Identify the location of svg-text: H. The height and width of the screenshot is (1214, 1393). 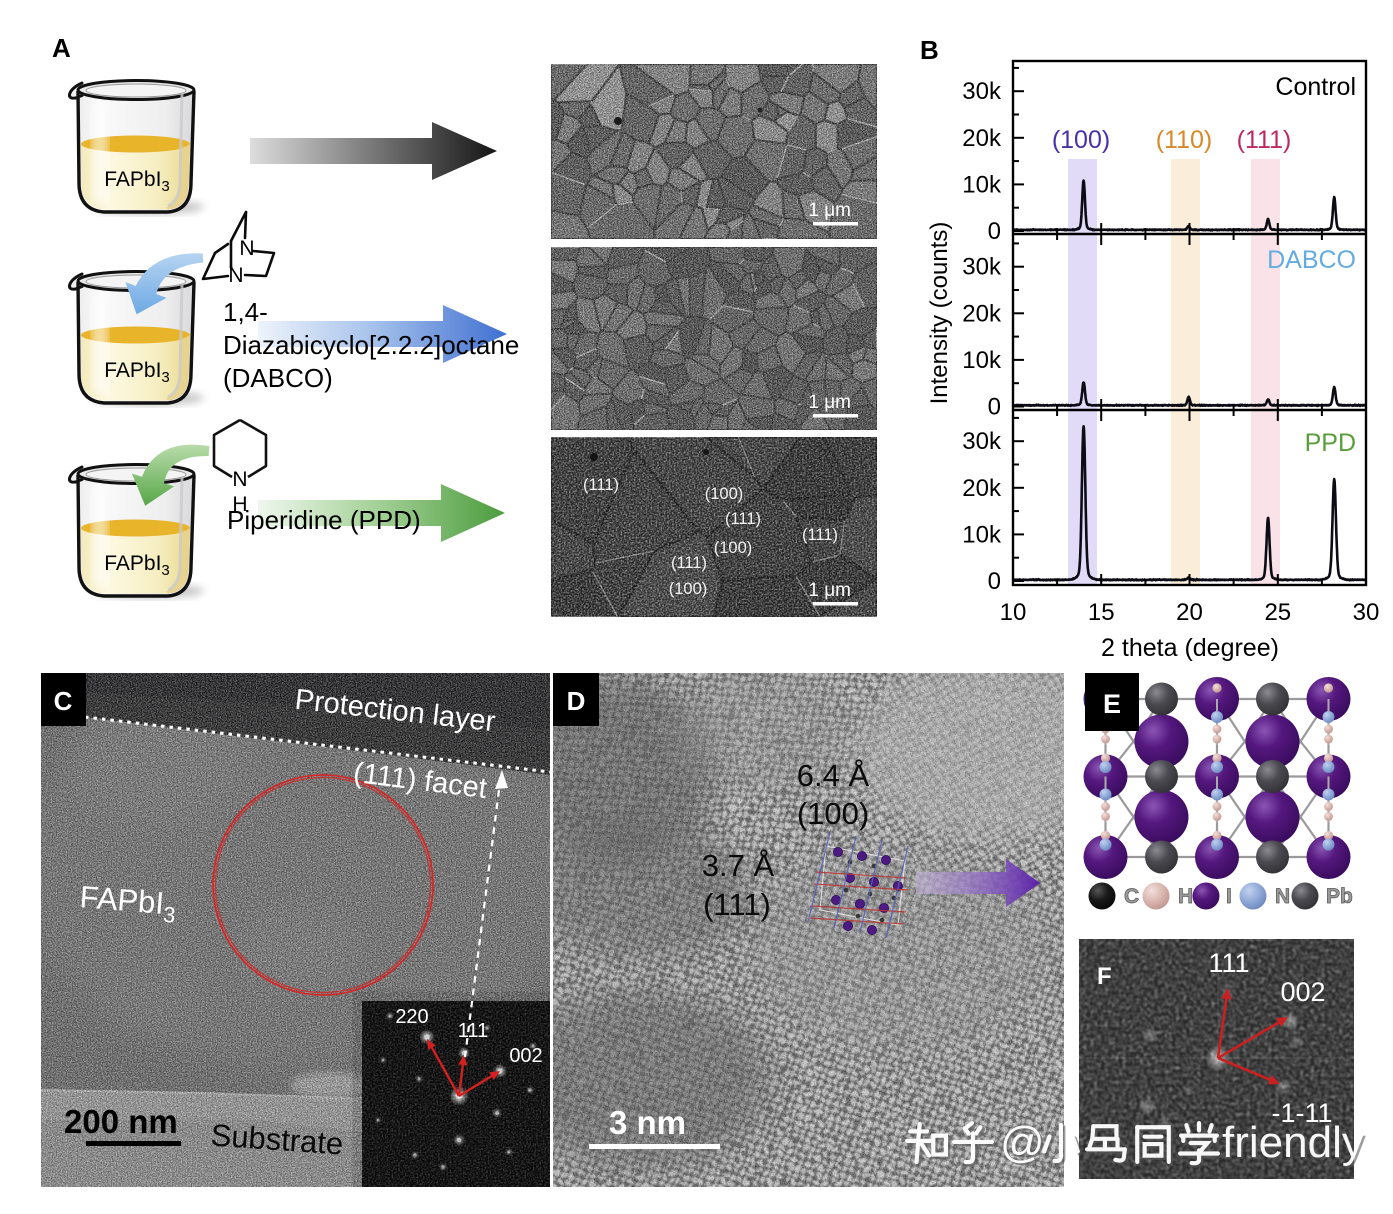
(1185, 896).